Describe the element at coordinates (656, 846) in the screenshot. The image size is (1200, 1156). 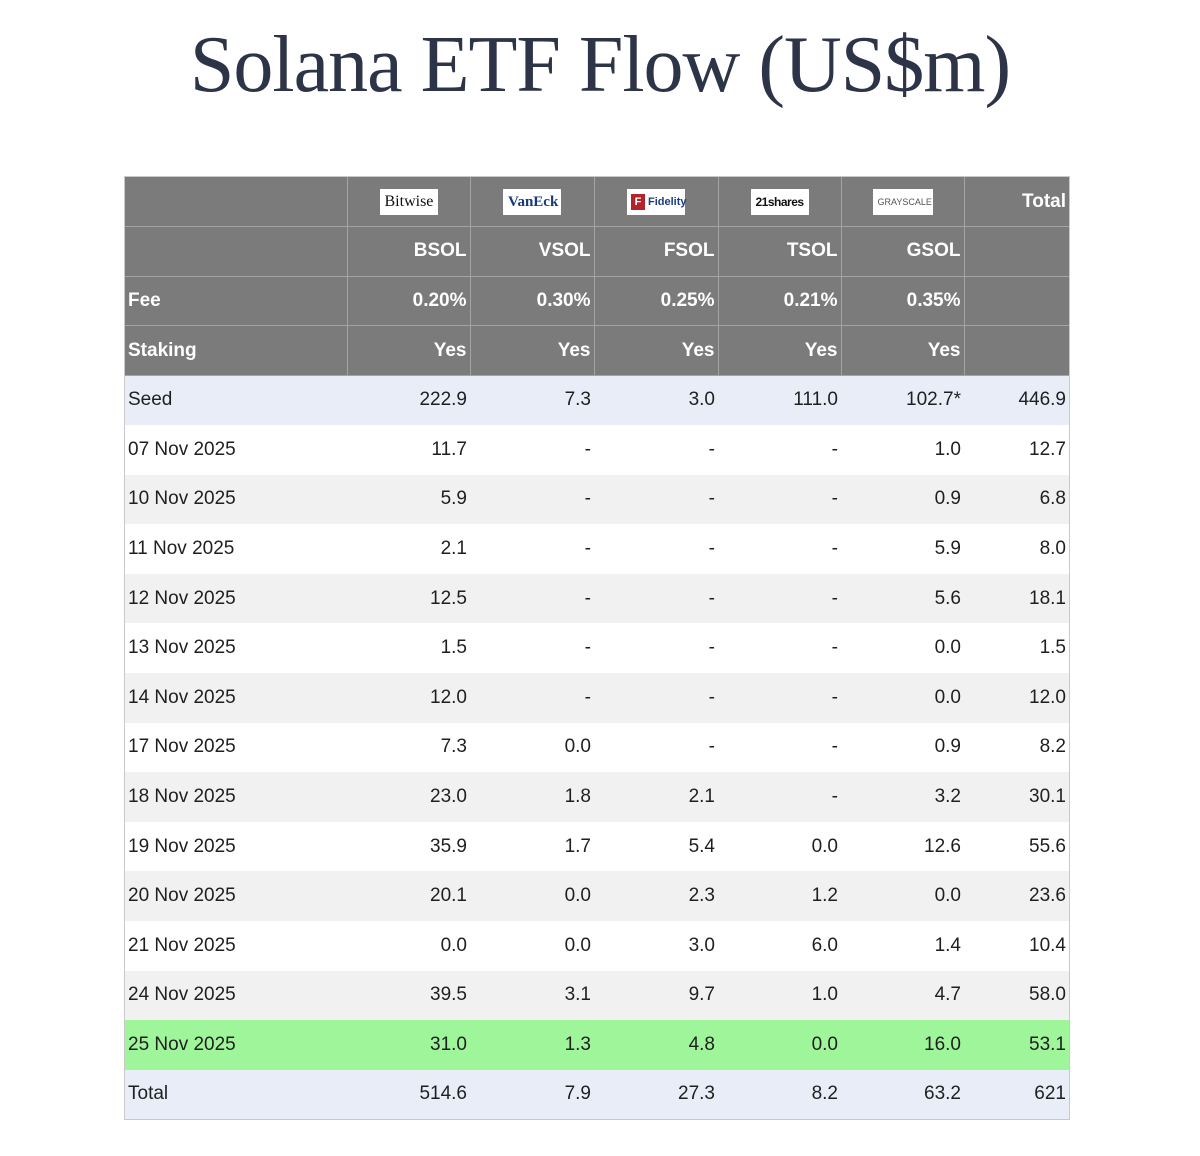
I see `flow-cell: 5.4` at that location.